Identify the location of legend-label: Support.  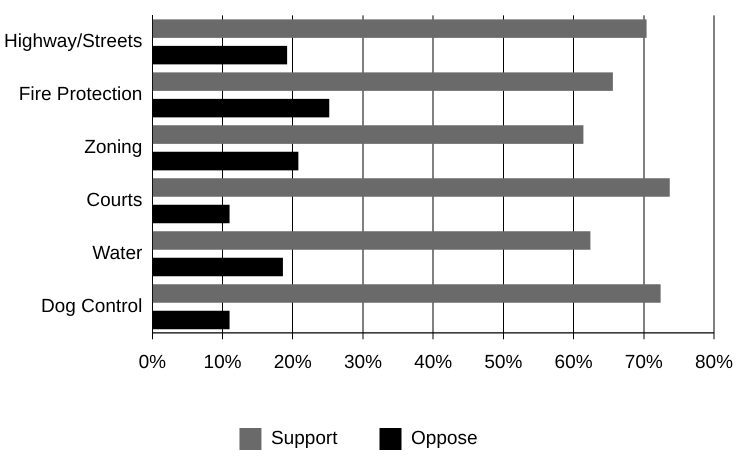
(304, 439).